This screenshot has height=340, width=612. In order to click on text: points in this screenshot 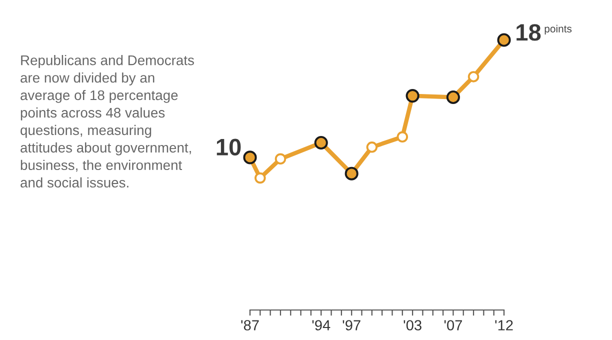, I will do `click(558, 29)`.